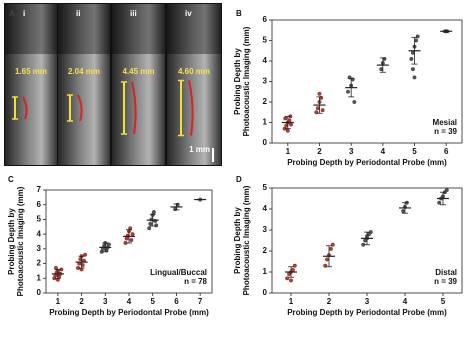 Image resolution: width=474 pixels, height=349 pixels. Describe the element at coordinates (178, 272) in the screenshot. I see `annotation: Lingual/Buccal` at that location.